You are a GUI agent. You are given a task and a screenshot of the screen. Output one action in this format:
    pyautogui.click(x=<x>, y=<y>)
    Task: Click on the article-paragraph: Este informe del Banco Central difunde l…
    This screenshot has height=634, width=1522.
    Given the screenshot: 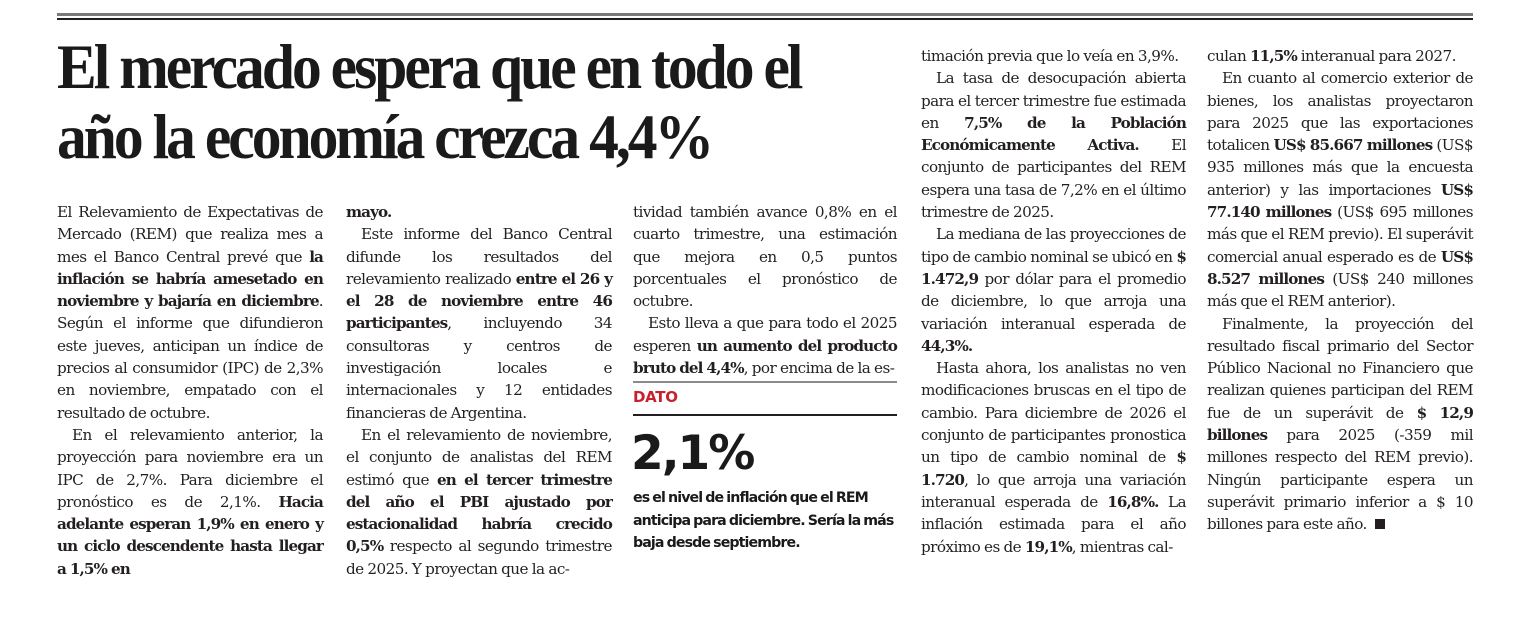 What is the action you would take?
    pyautogui.click(x=479, y=323)
    